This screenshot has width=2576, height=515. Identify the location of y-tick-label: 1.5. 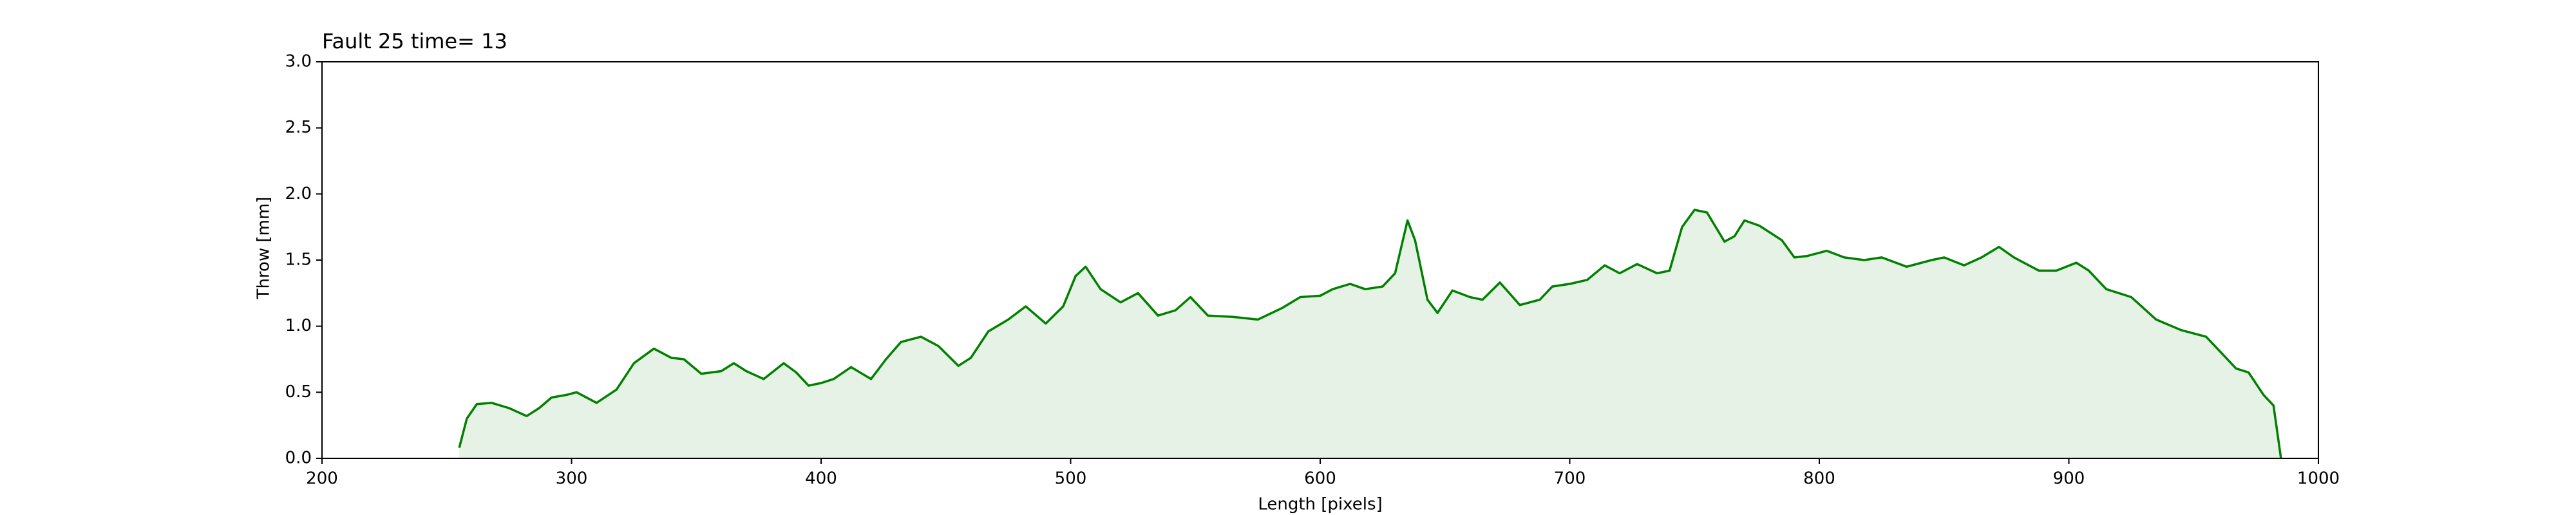
(298, 260).